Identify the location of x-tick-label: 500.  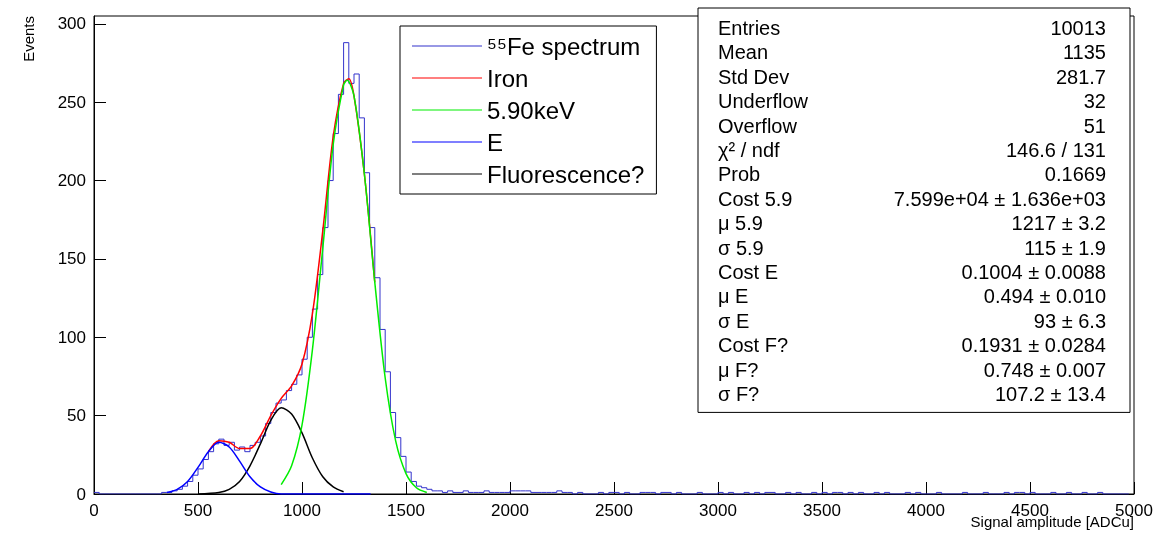
(198, 510).